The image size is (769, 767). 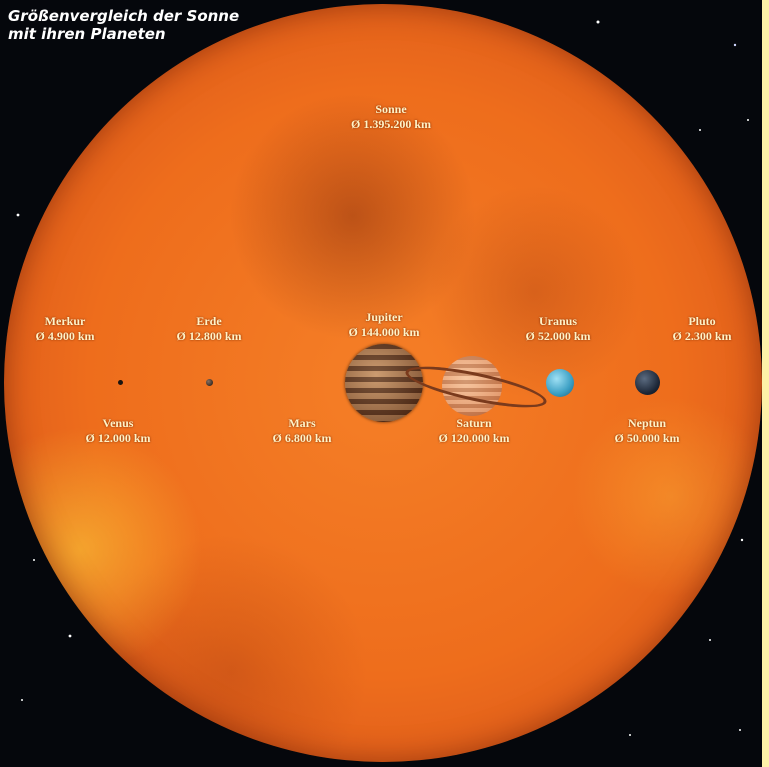 I want to click on label-neptun: Neptun Ø 50.000 km, so click(x=646, y=431).